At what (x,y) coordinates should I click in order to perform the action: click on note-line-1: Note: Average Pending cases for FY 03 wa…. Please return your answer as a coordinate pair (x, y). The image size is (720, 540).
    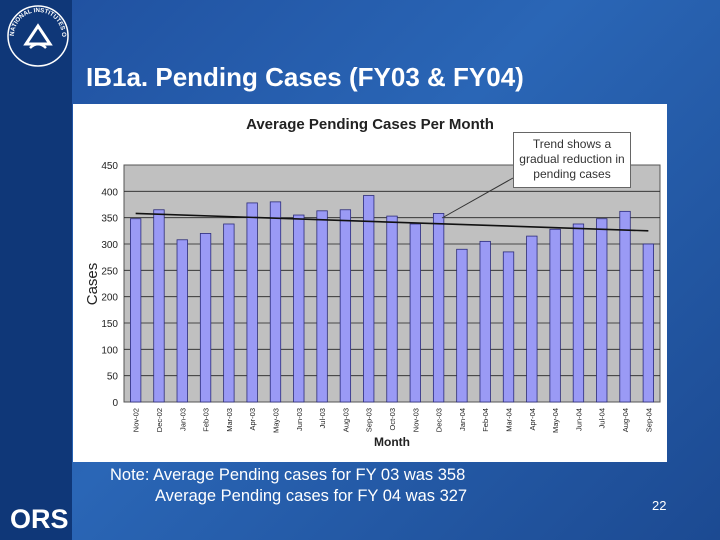
    Looking at the image, I should click on (288, 475).